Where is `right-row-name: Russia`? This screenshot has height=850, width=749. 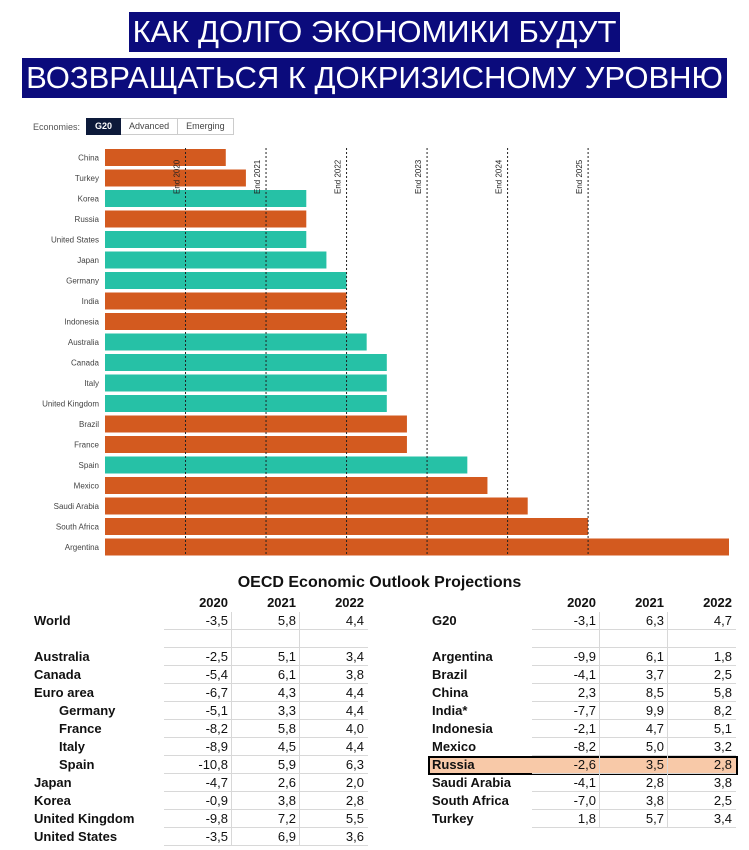 right-row-name: Russia is located at coordinates (453, 764).